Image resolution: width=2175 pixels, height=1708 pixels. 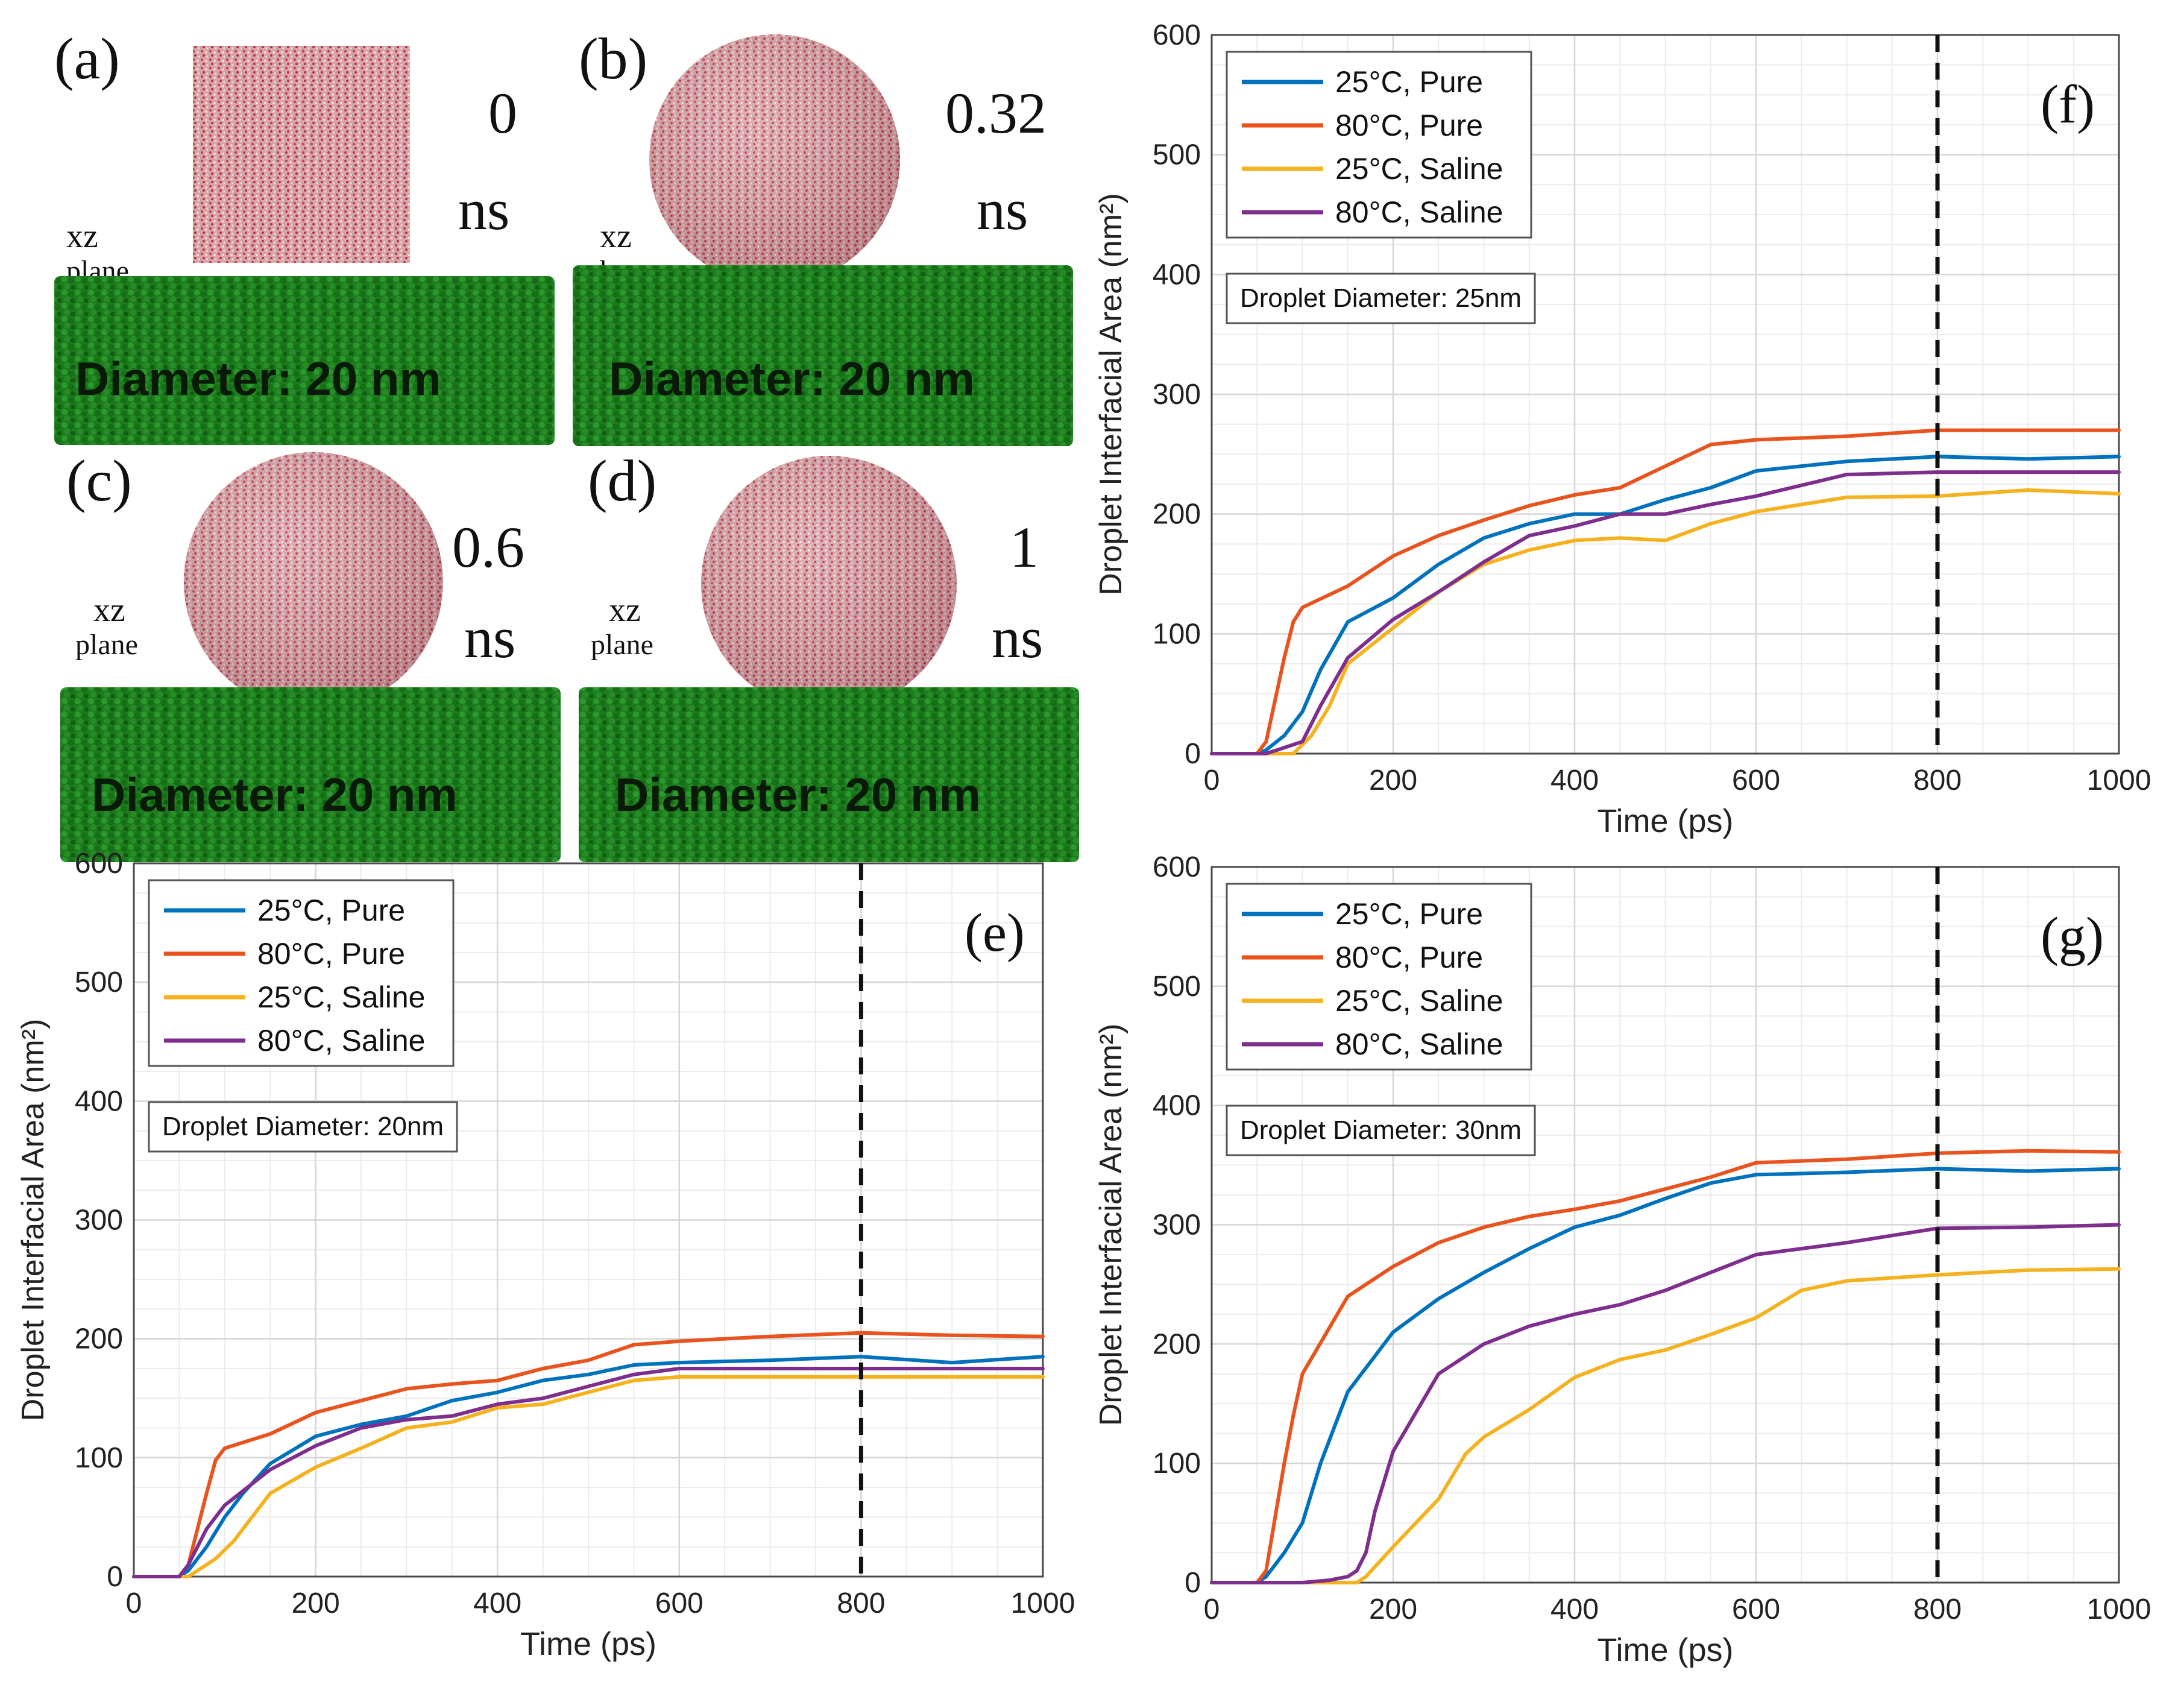 What do you see at coordinates (1177, 35) in the screenshot?
I see `y-tick-label: 600` at bounding box center [1177, 35].